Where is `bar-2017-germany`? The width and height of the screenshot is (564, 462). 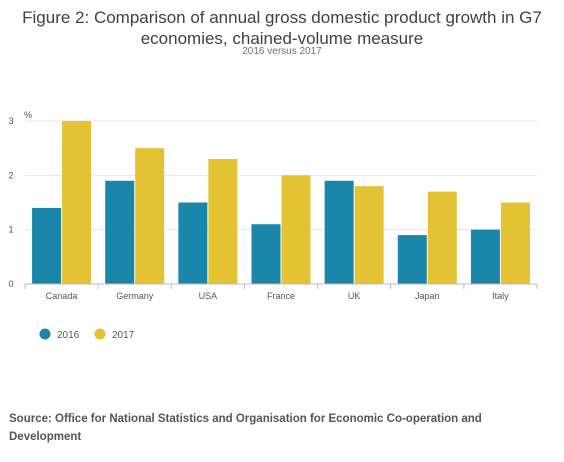 bar-2017-germany is located at coordinates (150, 216).